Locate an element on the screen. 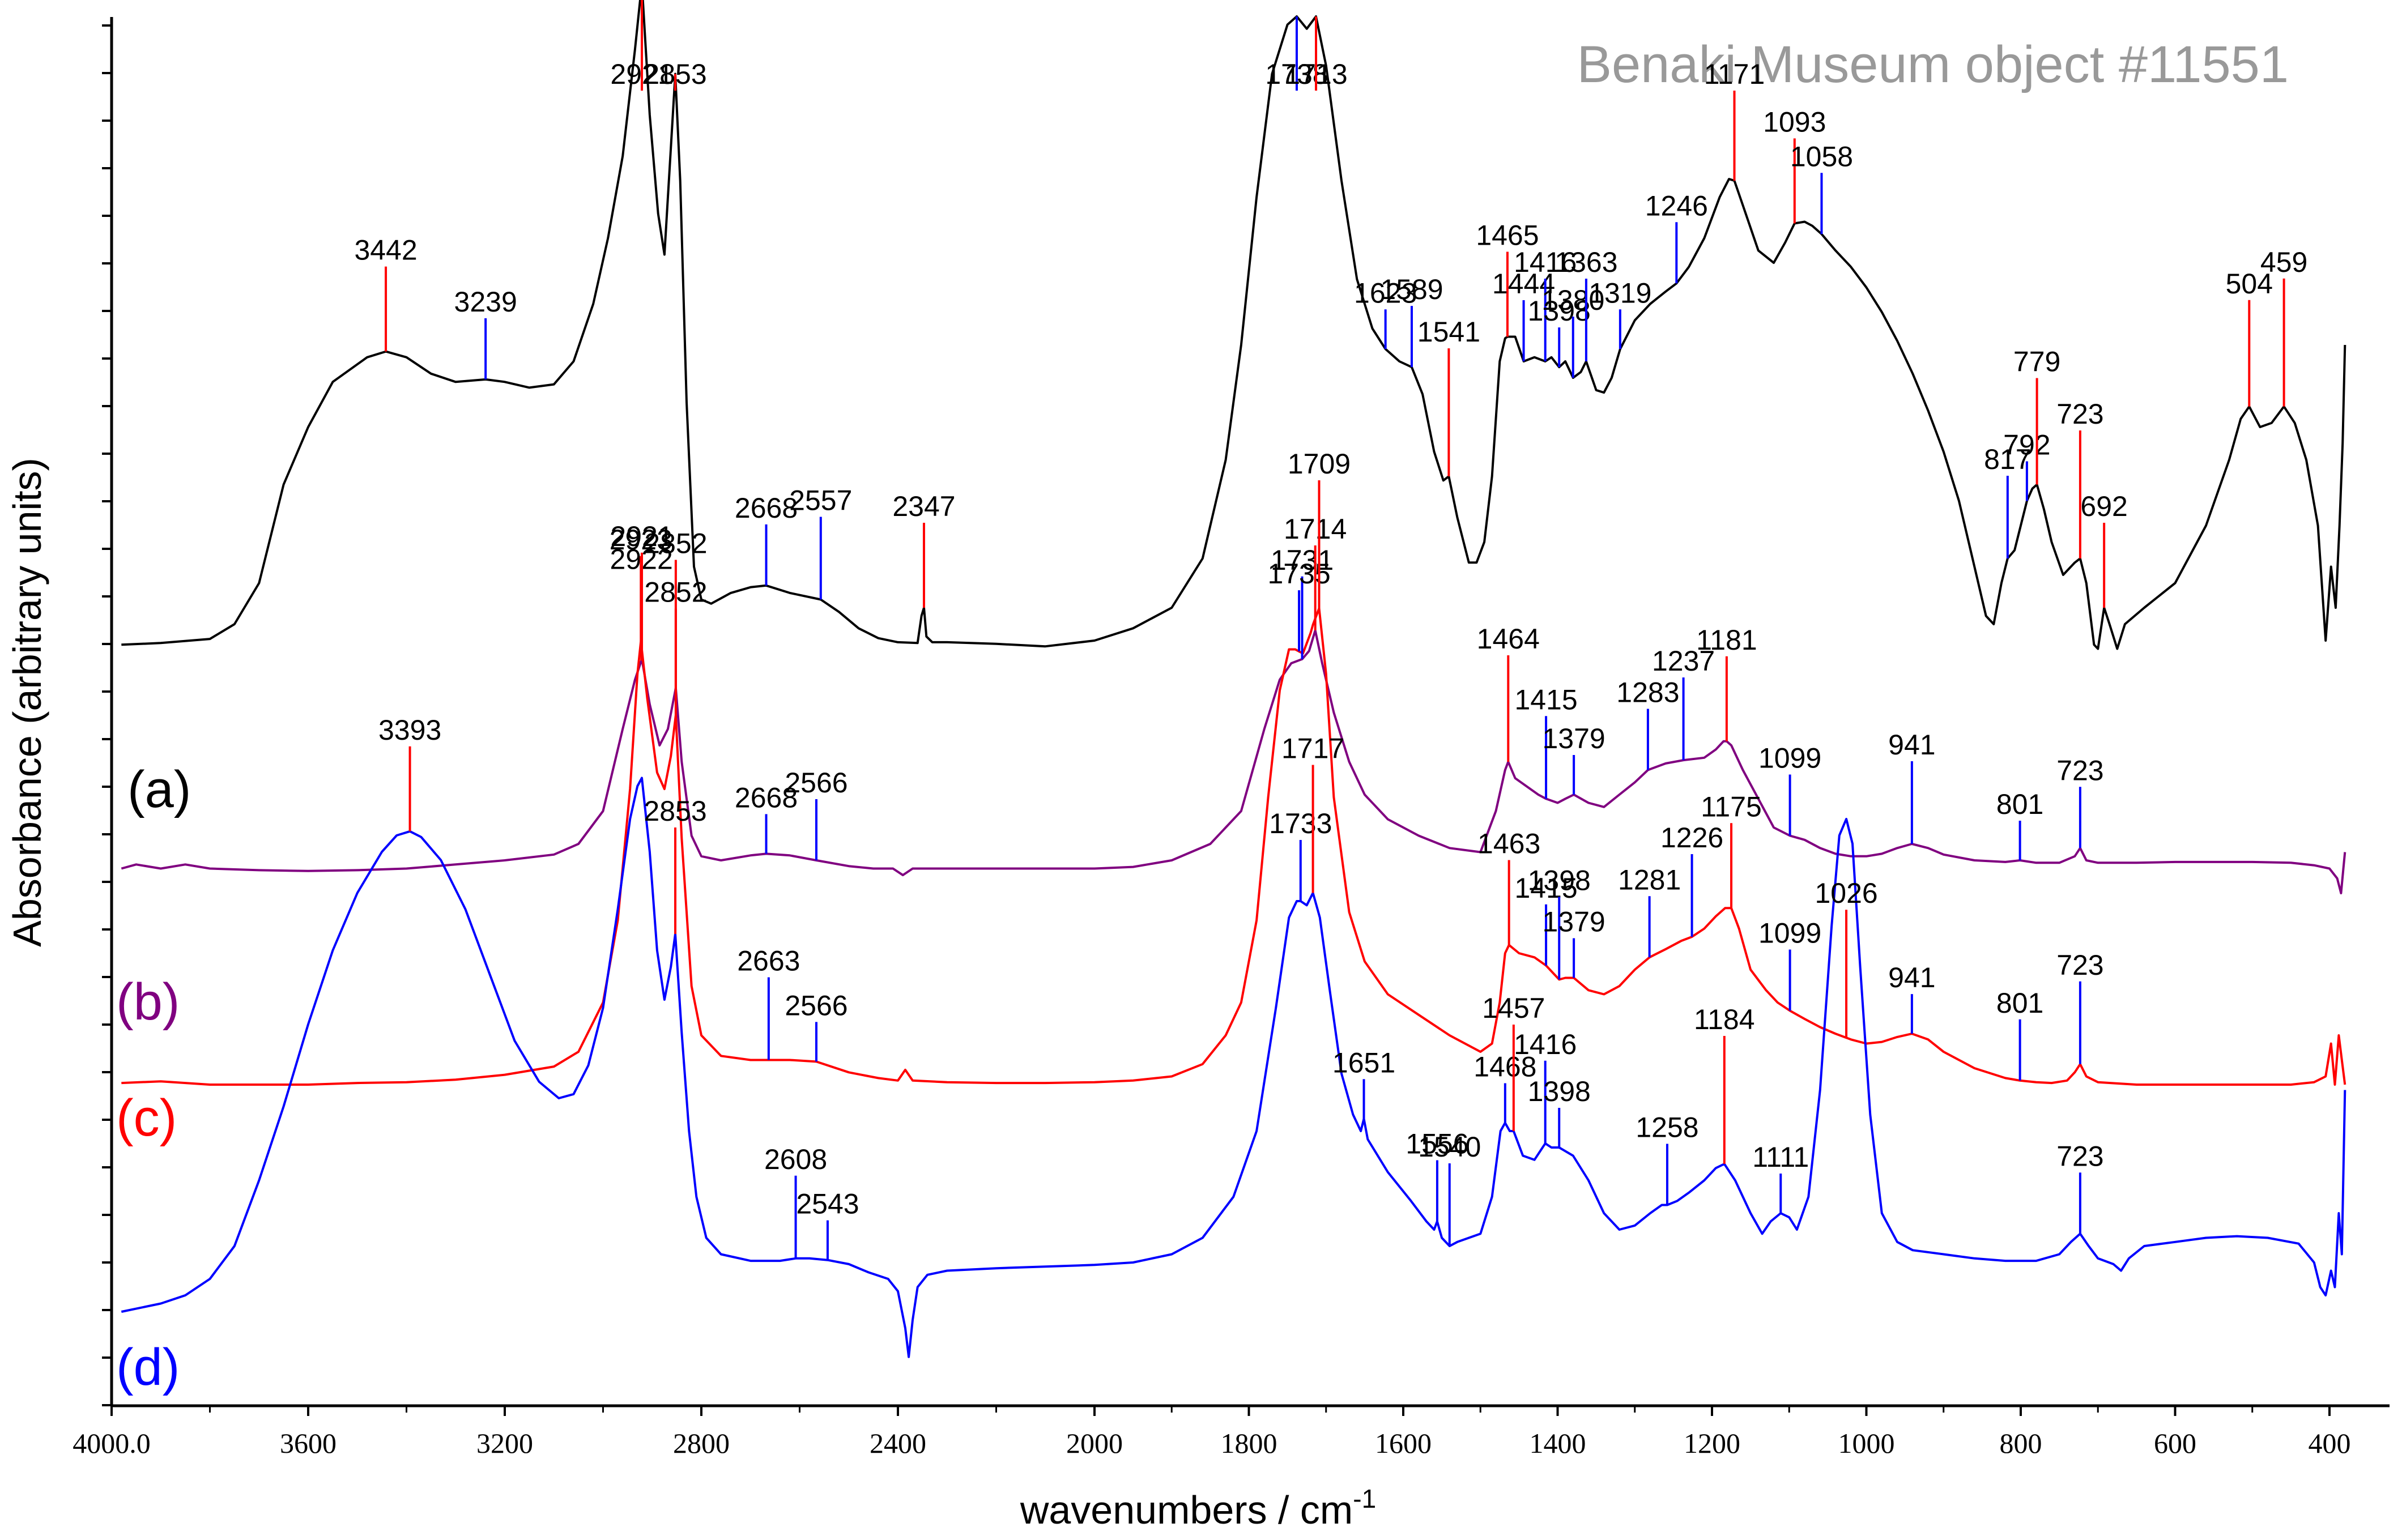  peak-label-b: 1731 is located at coordinates (1302, 560).